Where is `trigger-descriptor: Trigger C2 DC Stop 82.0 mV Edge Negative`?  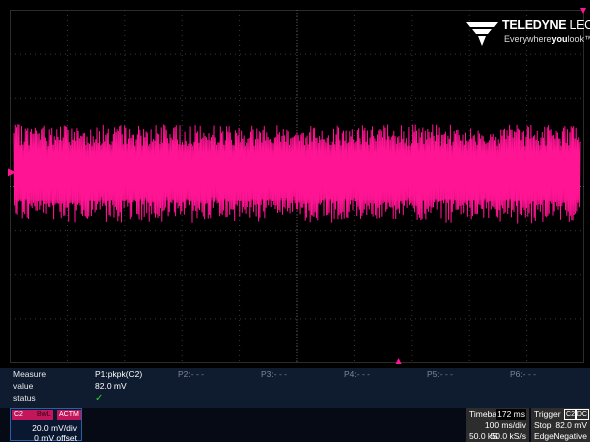
trigger-descriptor: Trigger C2 DC Stop 82.0 mV Edge Negative is located at coordinates (560, 425).